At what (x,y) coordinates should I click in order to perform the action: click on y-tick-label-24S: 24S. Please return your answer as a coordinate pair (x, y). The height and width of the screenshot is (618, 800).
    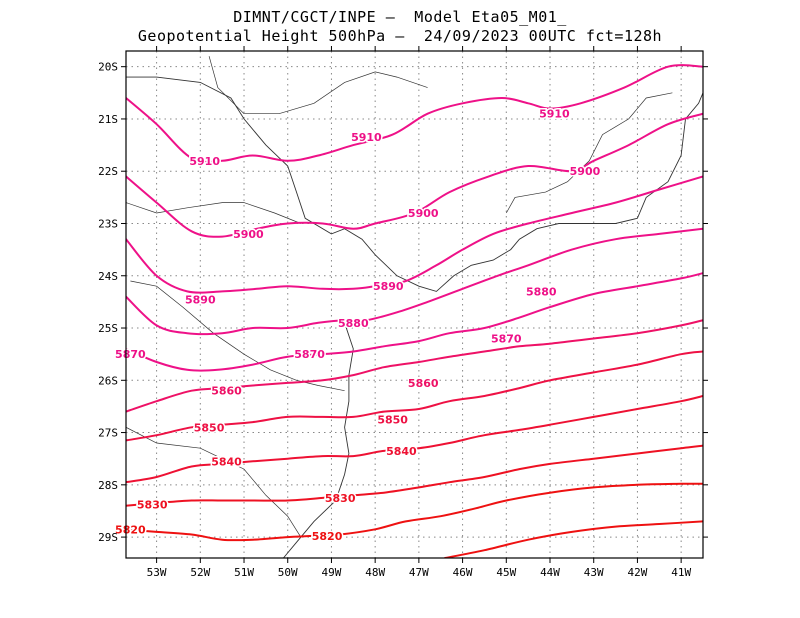
    Looking at the image, I should click on (108, 276).